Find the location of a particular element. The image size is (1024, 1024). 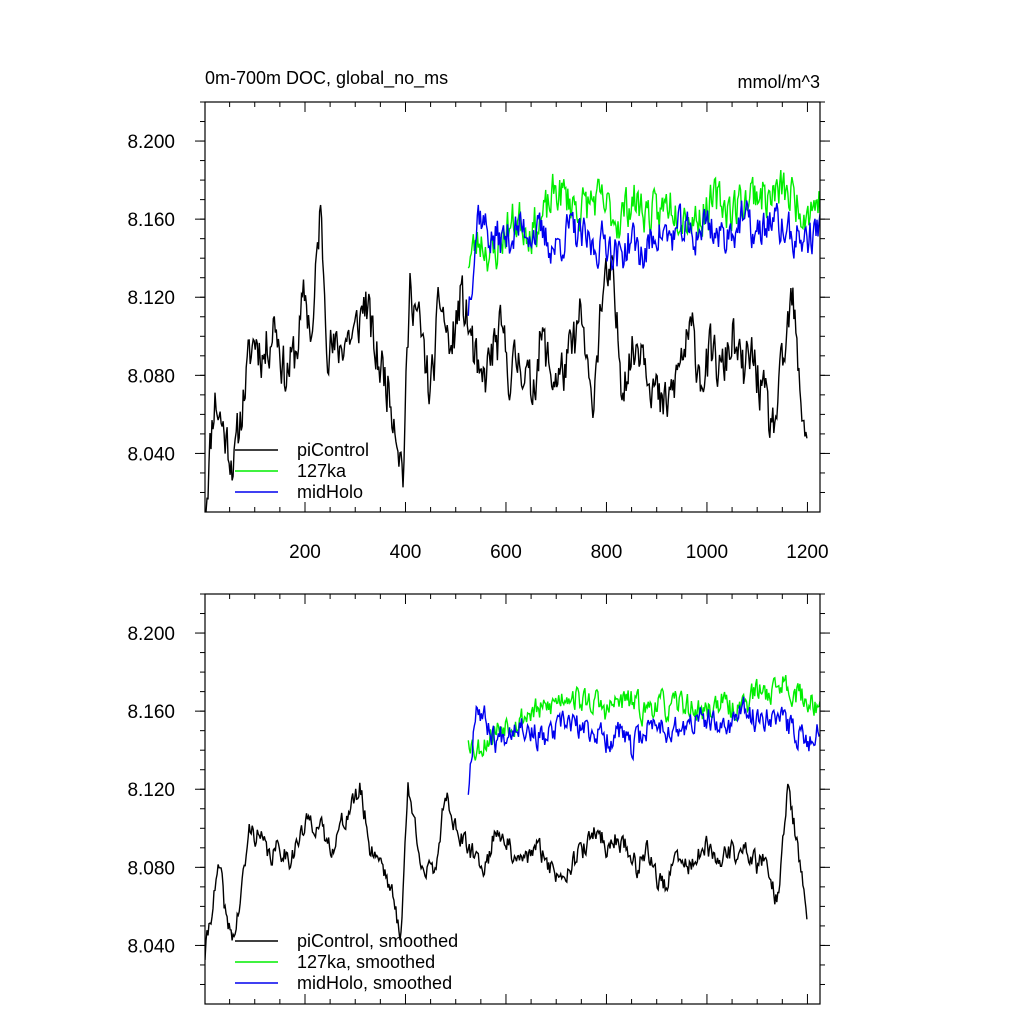

top-legend-label-0: piControl is located at coordinates (333, 450).